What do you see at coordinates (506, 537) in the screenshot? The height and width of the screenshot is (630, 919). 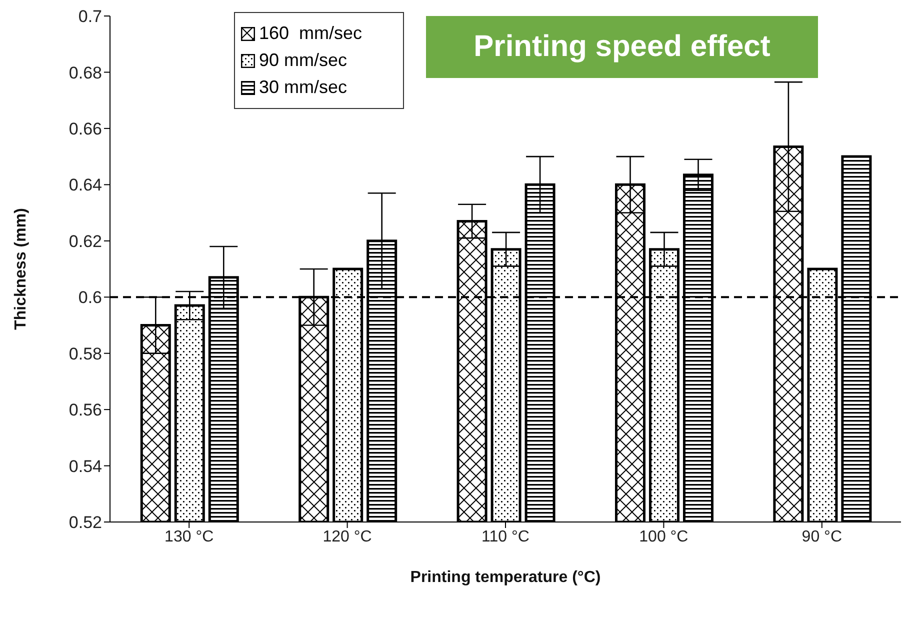 I see `x-tick-label: 110 °C` at bounding box center [506, 537].